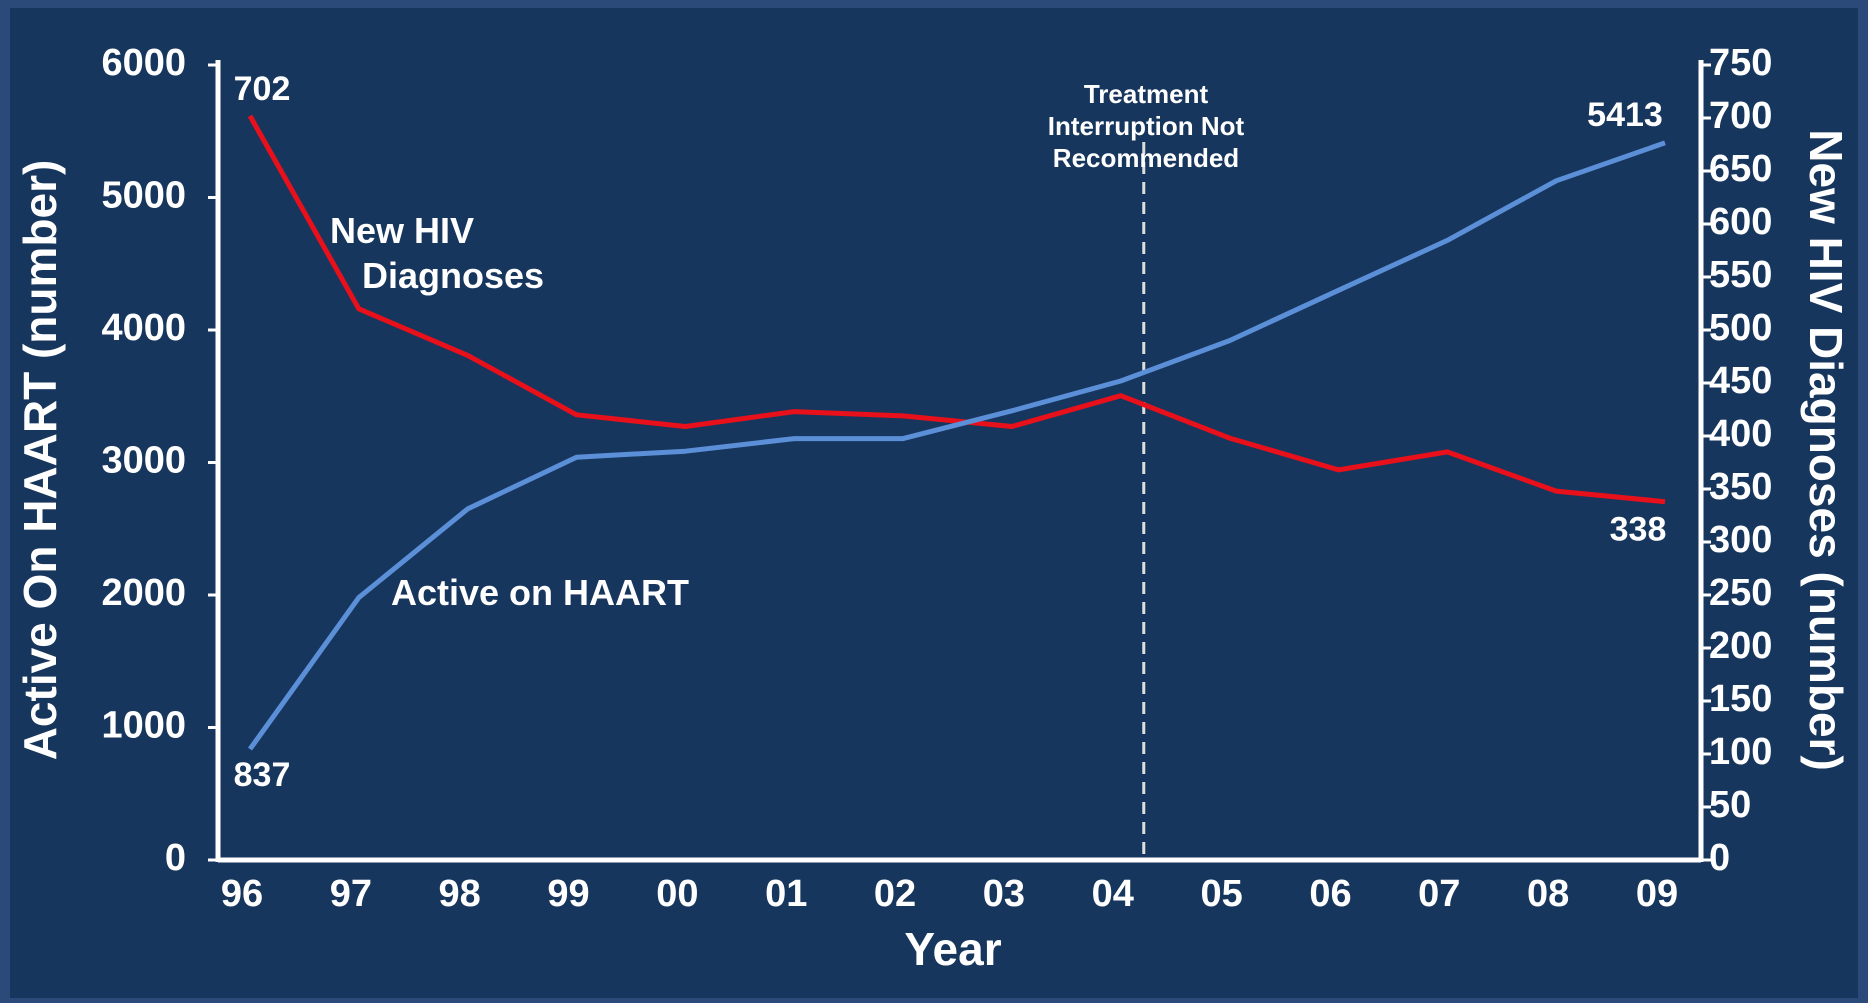  I want to click on y2-tick-label: 400, so click(1740, 434).